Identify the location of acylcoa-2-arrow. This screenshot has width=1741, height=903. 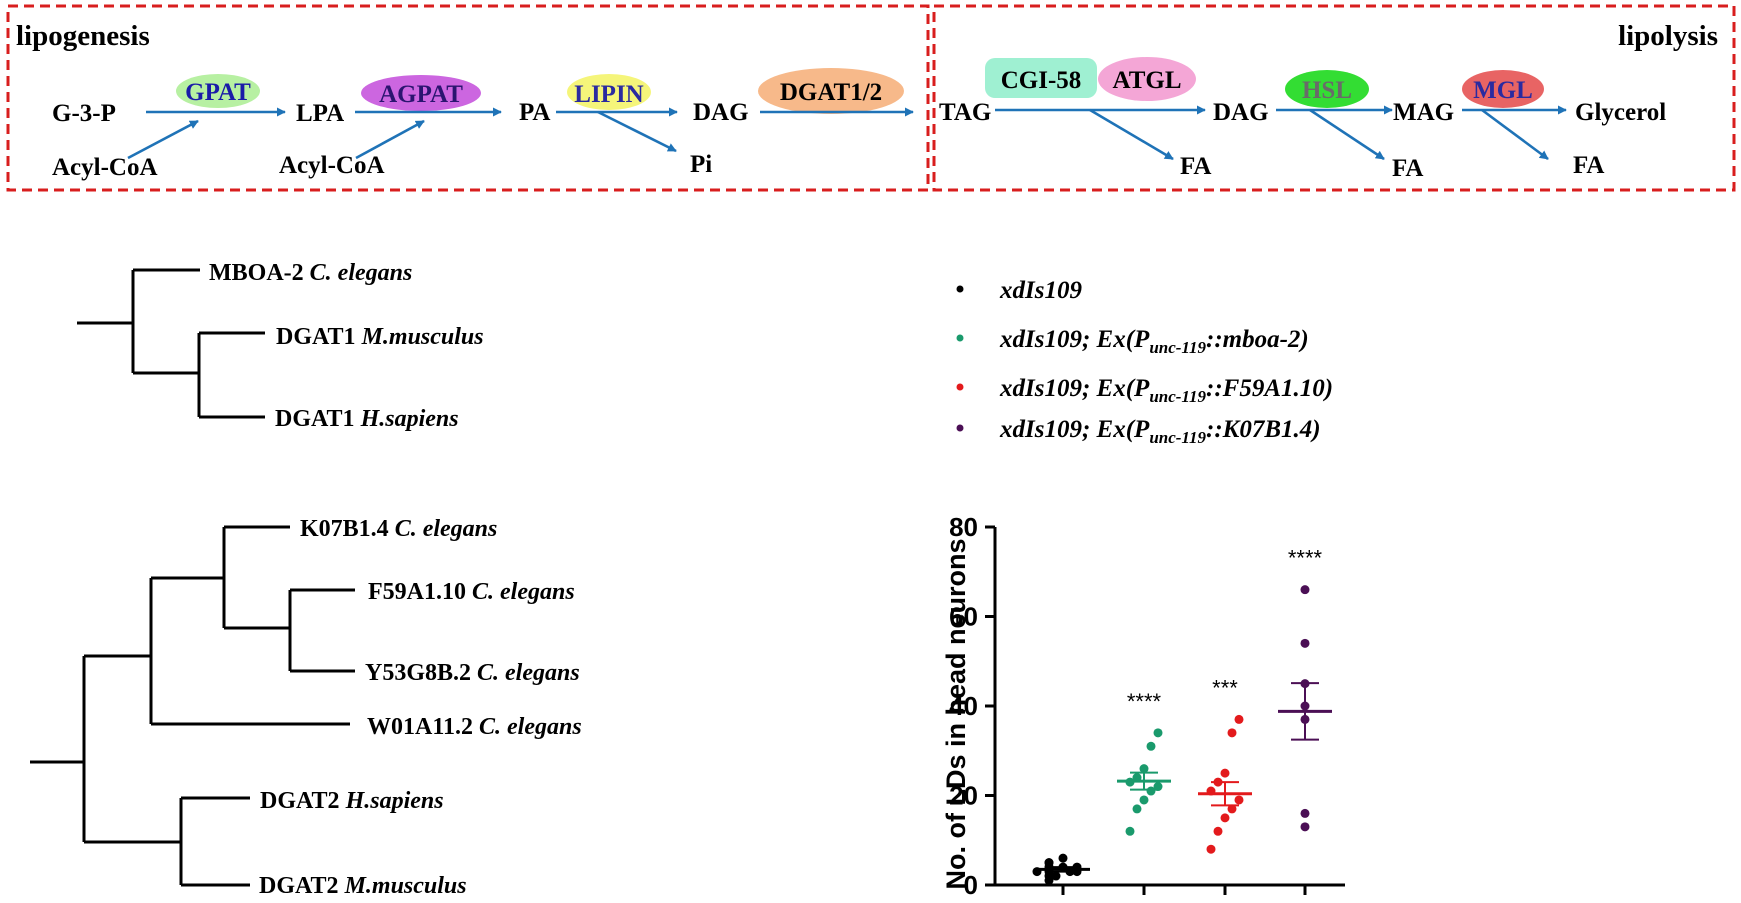
(390, 139).